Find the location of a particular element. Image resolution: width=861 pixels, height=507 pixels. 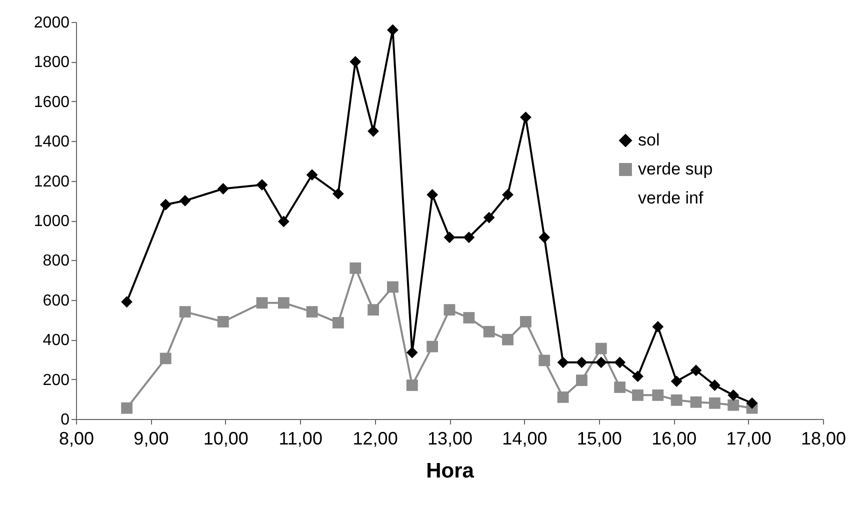

x-tick-label: 17,00 is located at coordinates (749, 438).